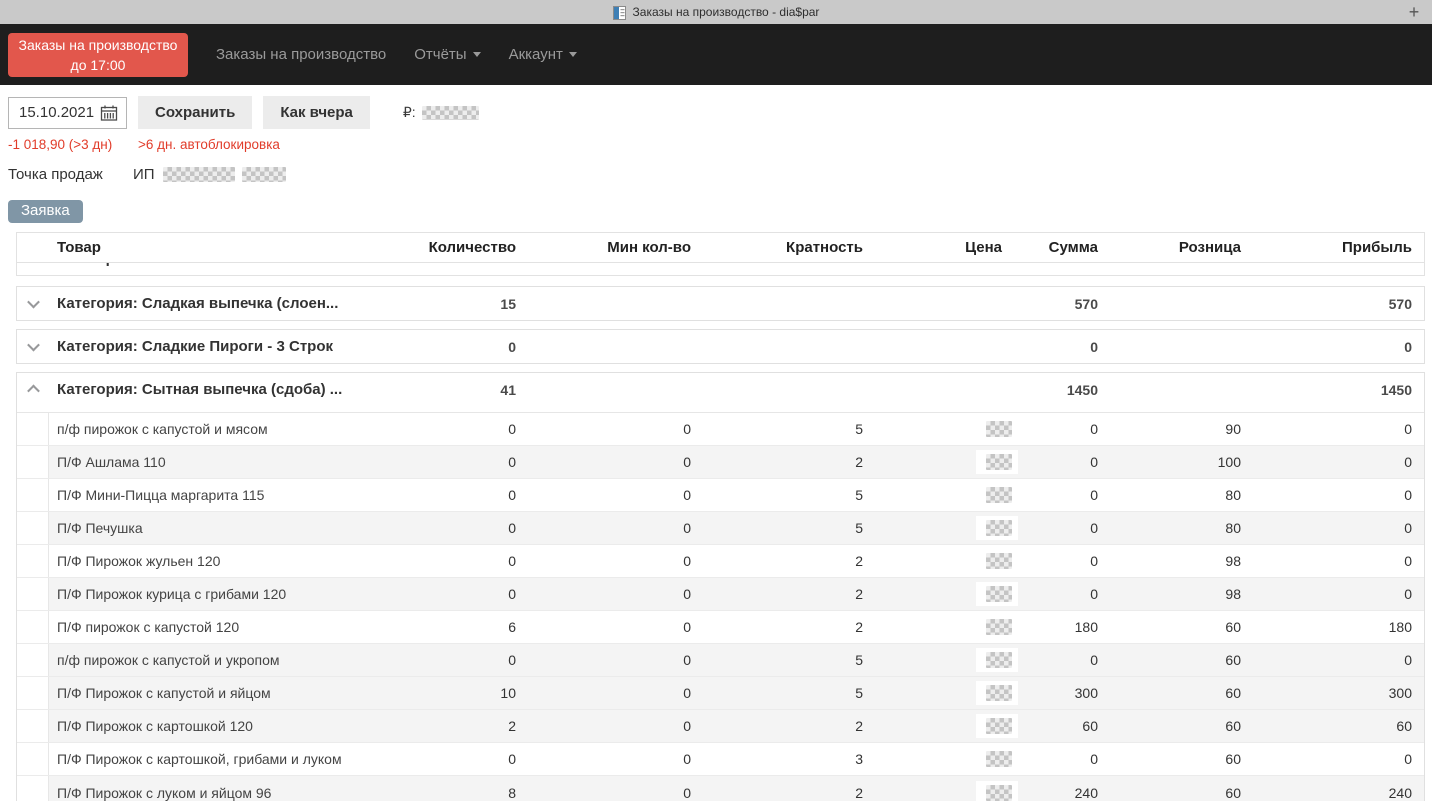  What do you see at coordinates (720, 112) in the screenshot?
I see `toolbar: 15.10.2021 Сохранить Как вчера ₽:` at bounding box center [720, 112].